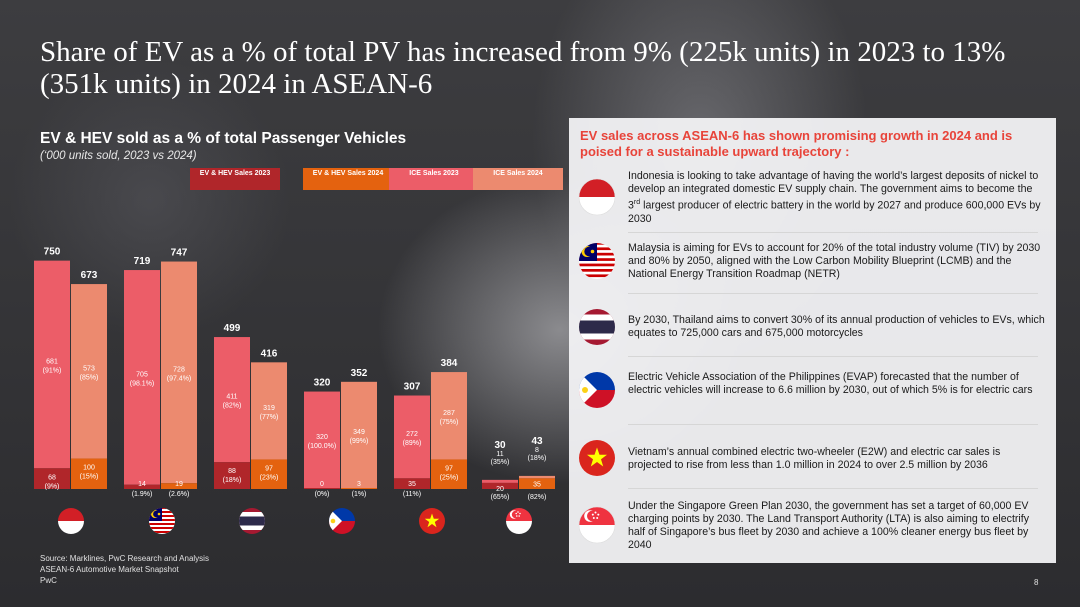 The width and height of the screenshot is (1080, 607). What do you see at coordinates (232, 475) in the screenshot?
I see `bar-ev-2023-thailand` at bounding box center [232, 475].